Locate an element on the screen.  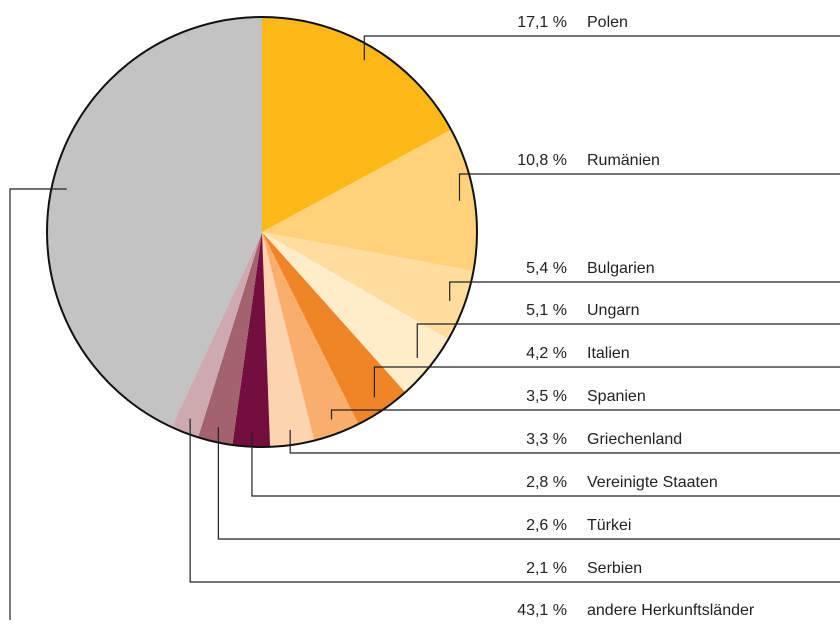
value-label: 3,3 % is located at coordinates (546, 439).